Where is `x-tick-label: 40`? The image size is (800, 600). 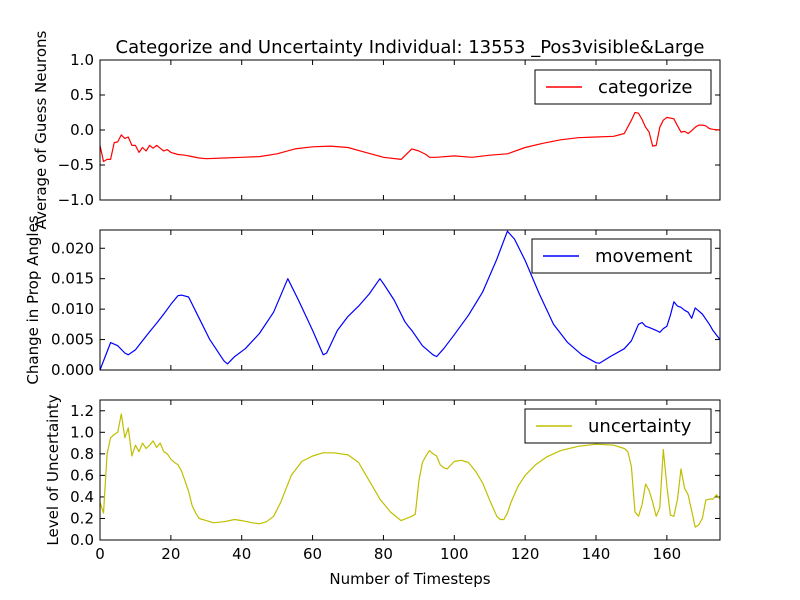 x-tick-label: 40 is located at coordinates (241, 554).